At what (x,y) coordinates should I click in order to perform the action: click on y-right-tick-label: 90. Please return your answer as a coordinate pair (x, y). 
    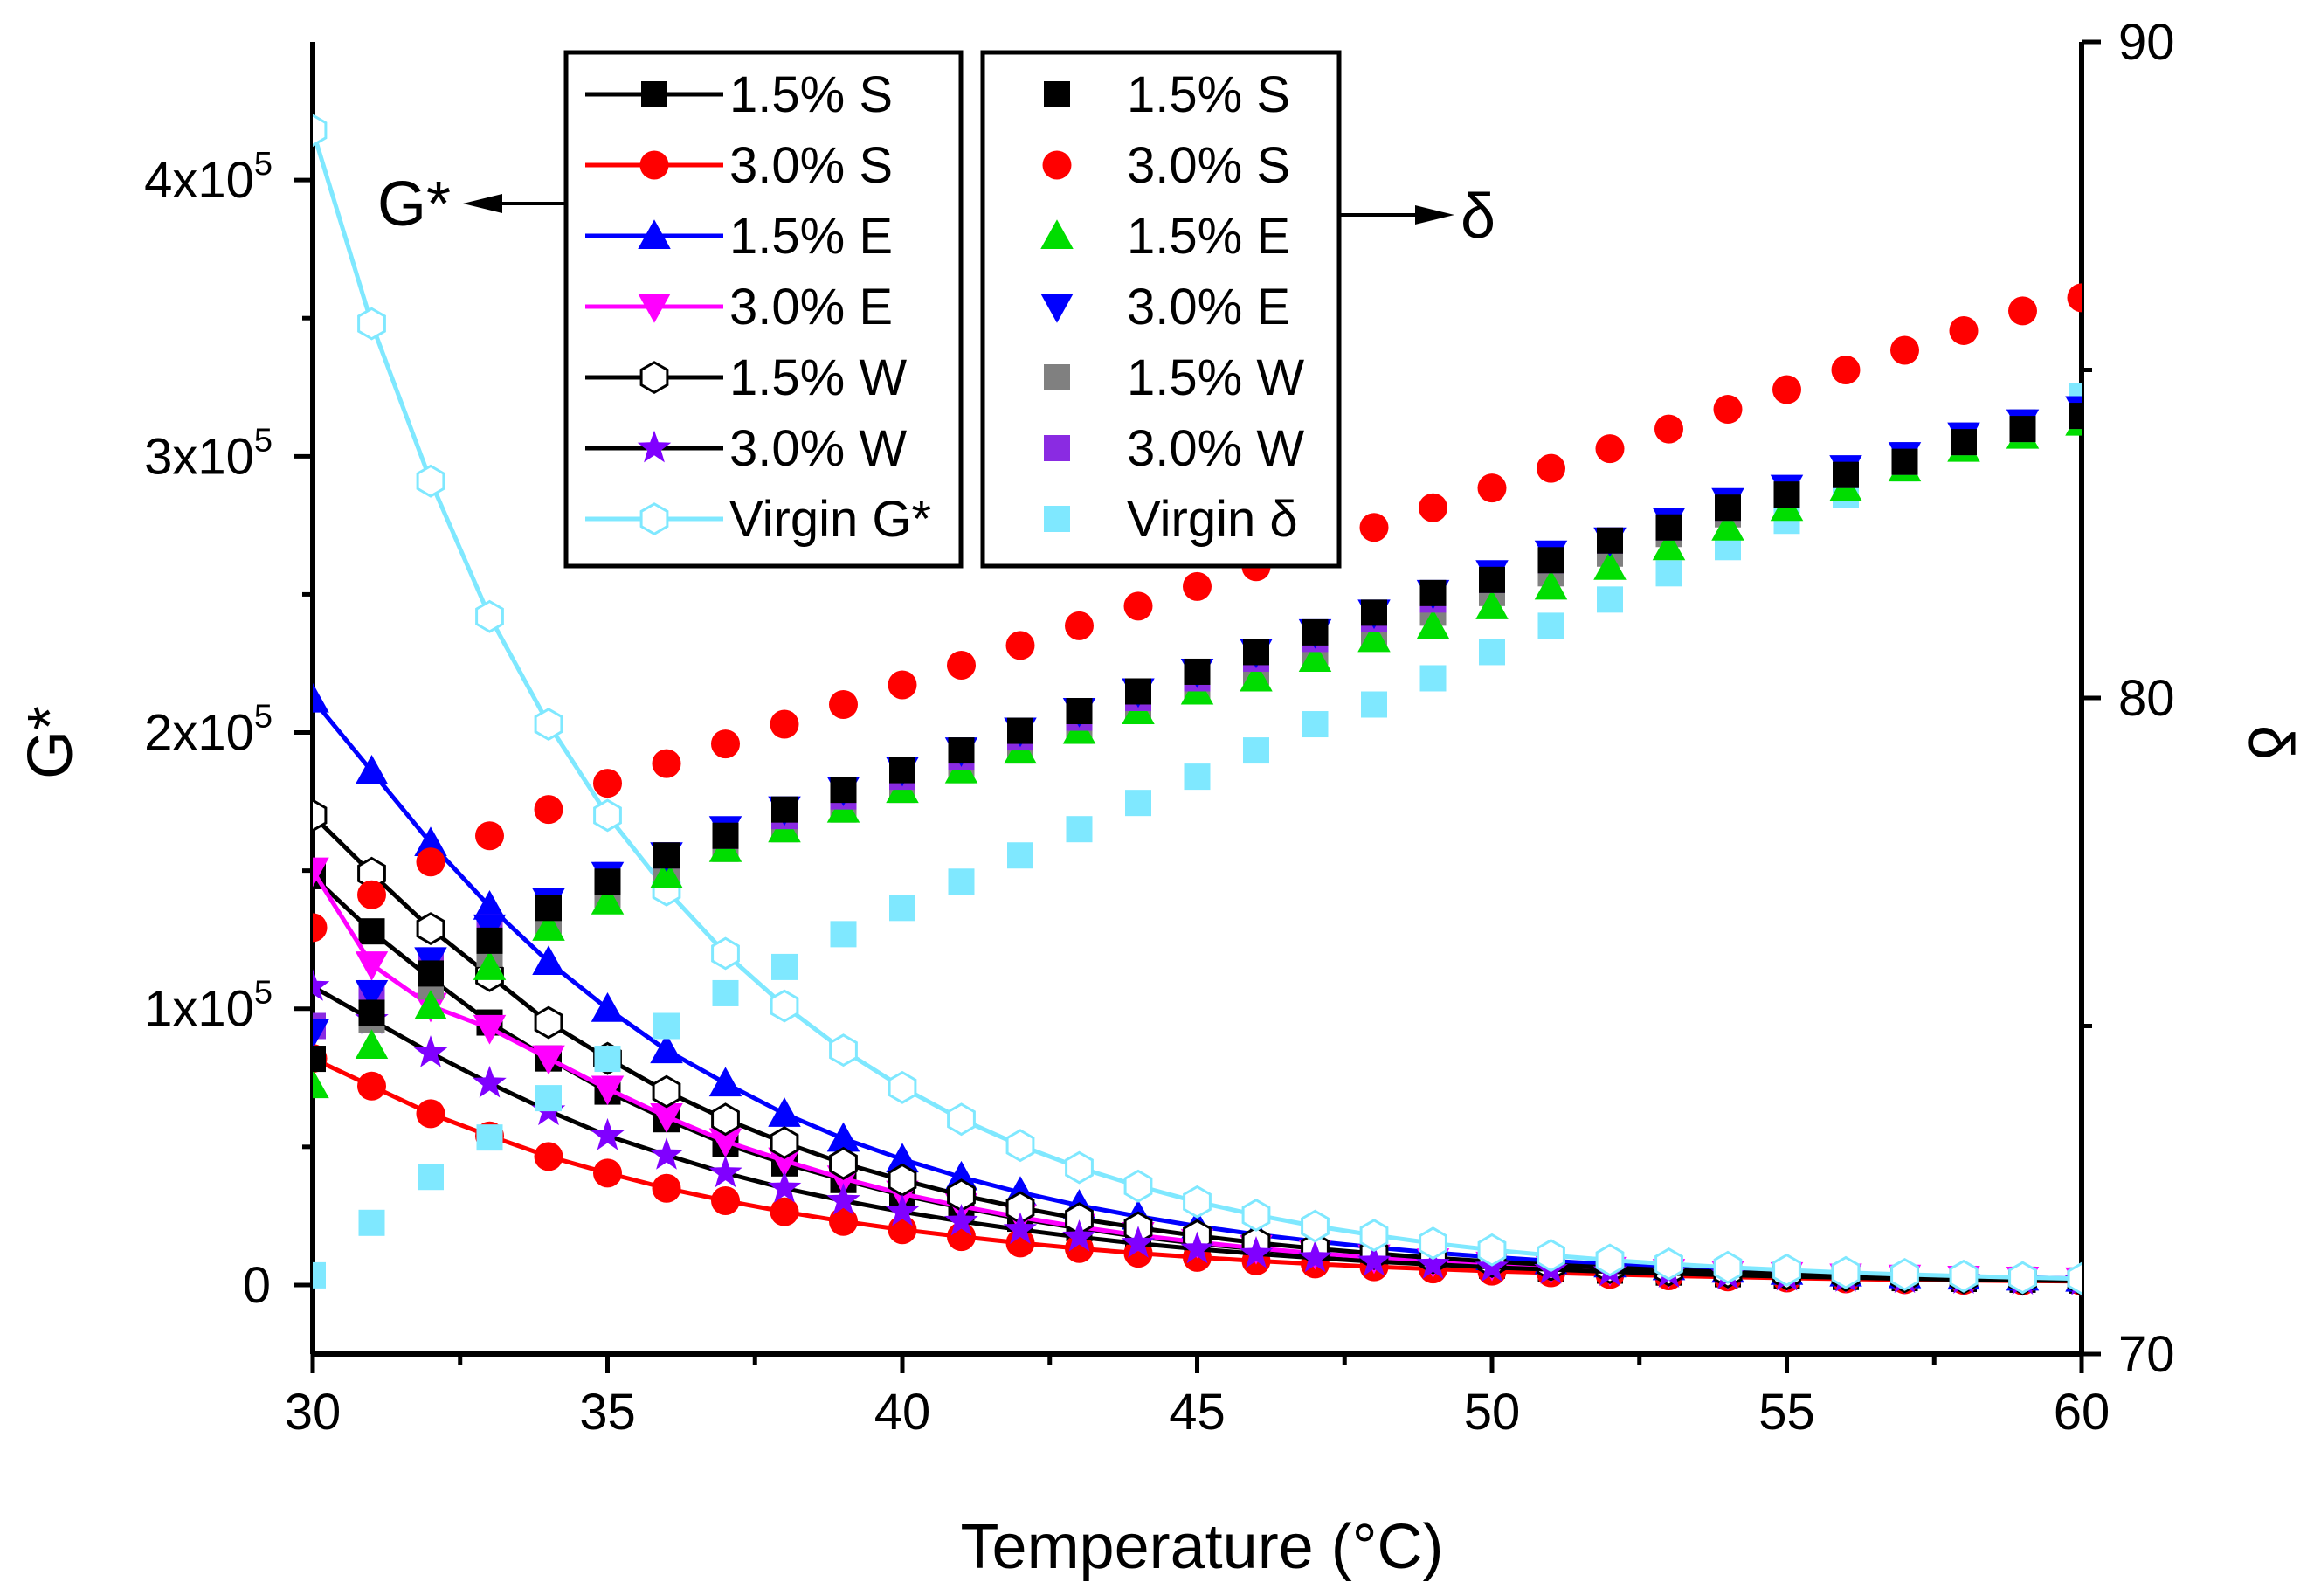
    Looking at the image, I should click on (2146, 42).